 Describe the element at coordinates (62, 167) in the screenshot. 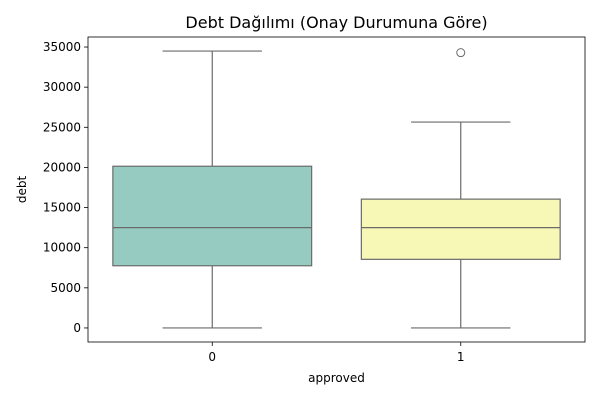

I see `y-tick-label: 20000` at that location.